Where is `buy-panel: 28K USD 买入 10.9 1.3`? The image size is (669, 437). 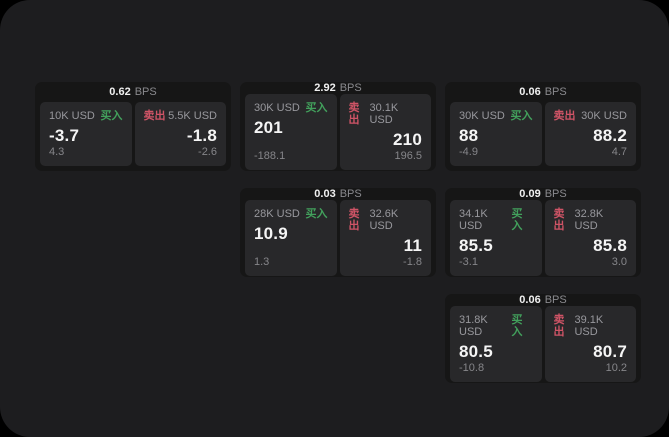
buy-panel: 28K USD 买入 10.9 1.3 is located at coordinates (291, 238).